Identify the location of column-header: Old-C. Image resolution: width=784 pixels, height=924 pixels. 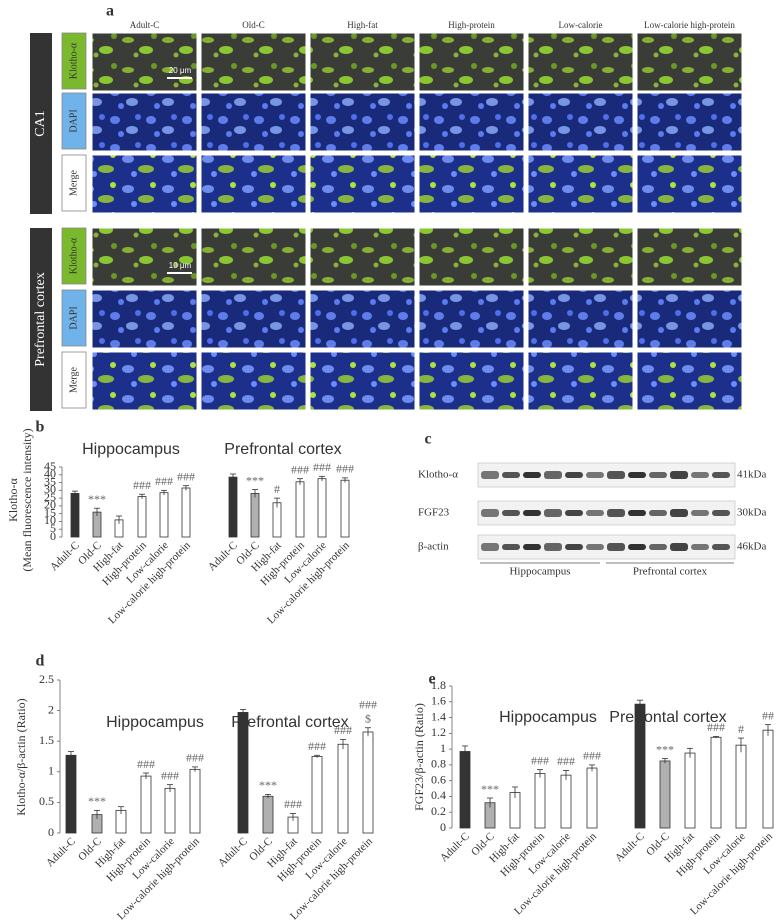
(253, 25).